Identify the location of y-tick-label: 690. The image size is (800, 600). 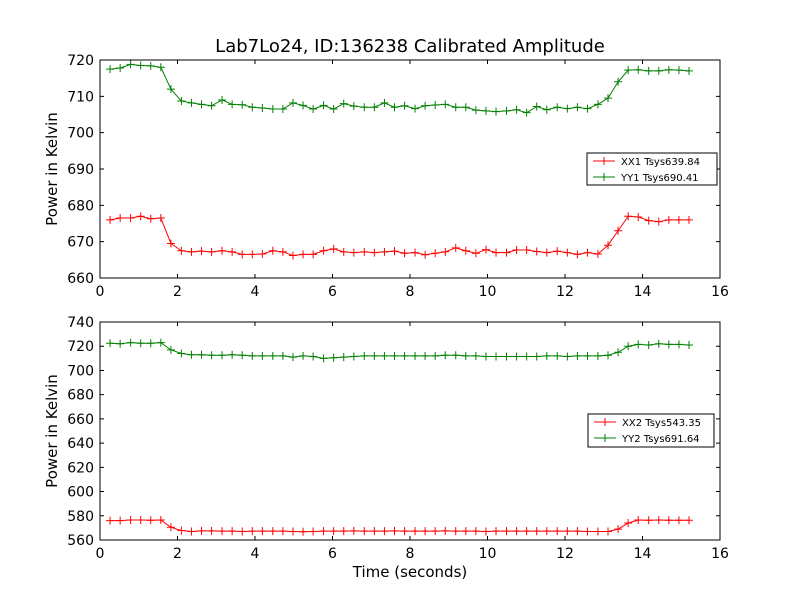
(80, 170).